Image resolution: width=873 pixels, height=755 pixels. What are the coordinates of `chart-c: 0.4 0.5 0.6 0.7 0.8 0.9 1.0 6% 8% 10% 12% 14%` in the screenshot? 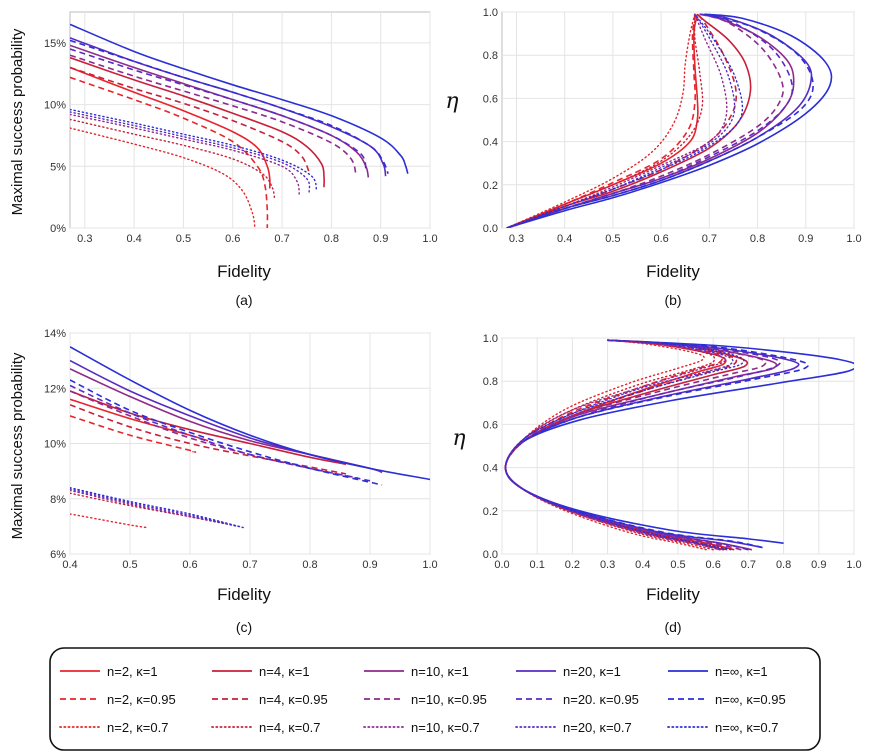 It's located at (241, 449).